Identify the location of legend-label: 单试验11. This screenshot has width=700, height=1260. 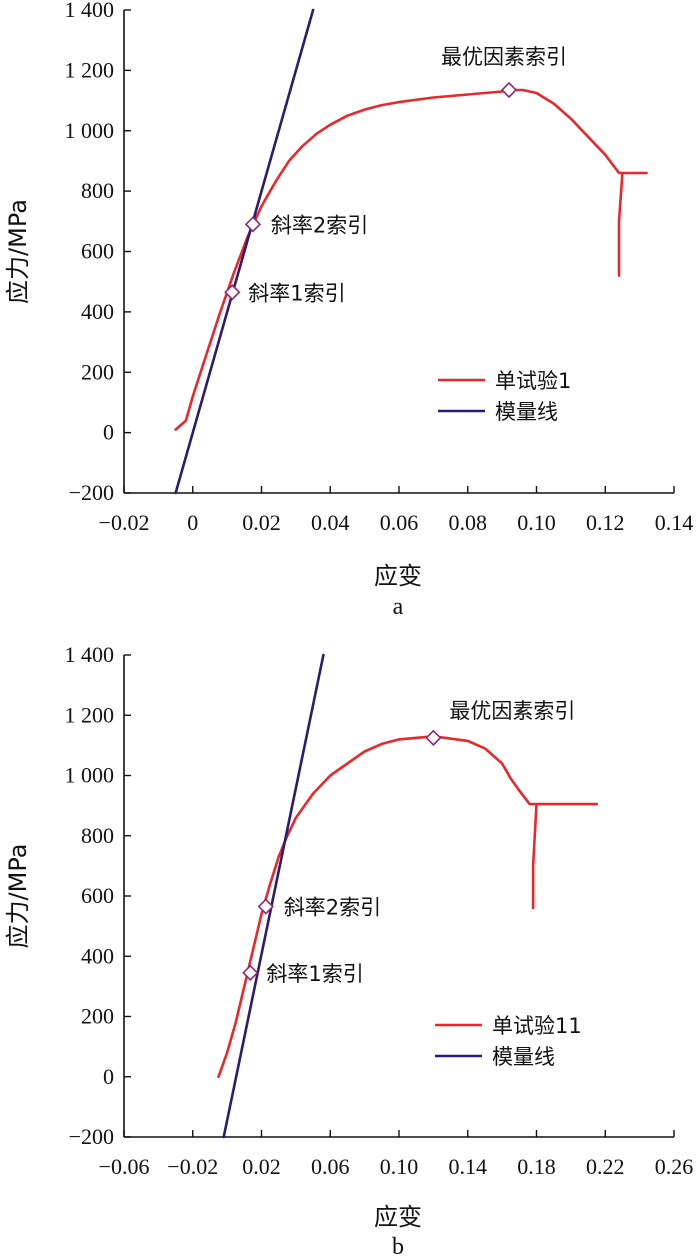
(537, 1026).